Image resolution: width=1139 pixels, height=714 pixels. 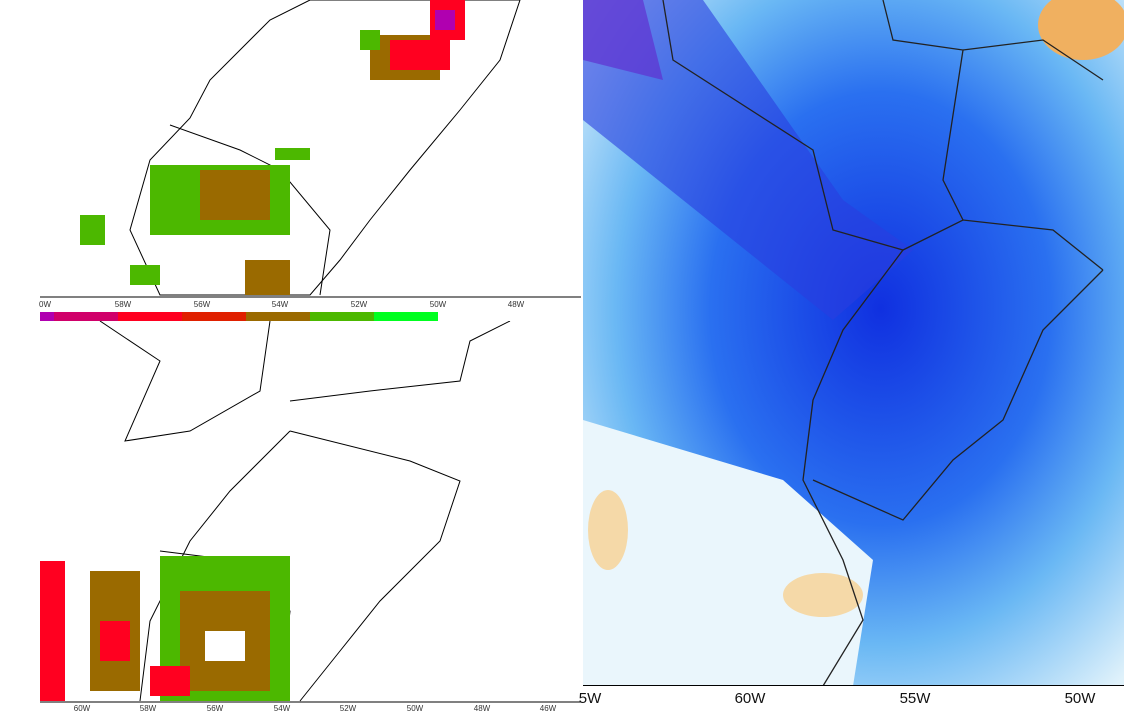 What do you see at coordinates (548, 708) in the screenshot?
I see `lon-tick: 46W` at bounding box center [548, 708].